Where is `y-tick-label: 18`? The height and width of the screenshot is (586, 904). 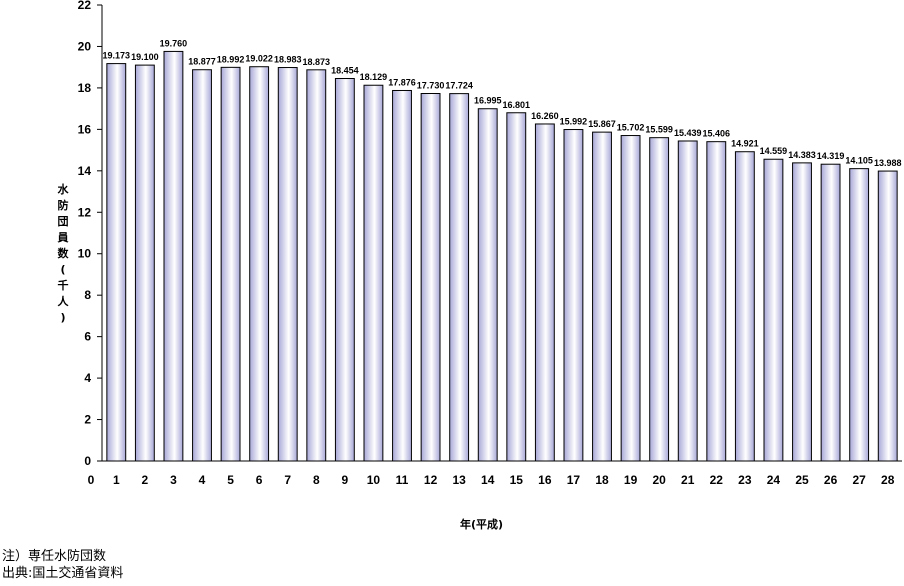 y-tick-label: 18 is located at coordinates (85, 88).